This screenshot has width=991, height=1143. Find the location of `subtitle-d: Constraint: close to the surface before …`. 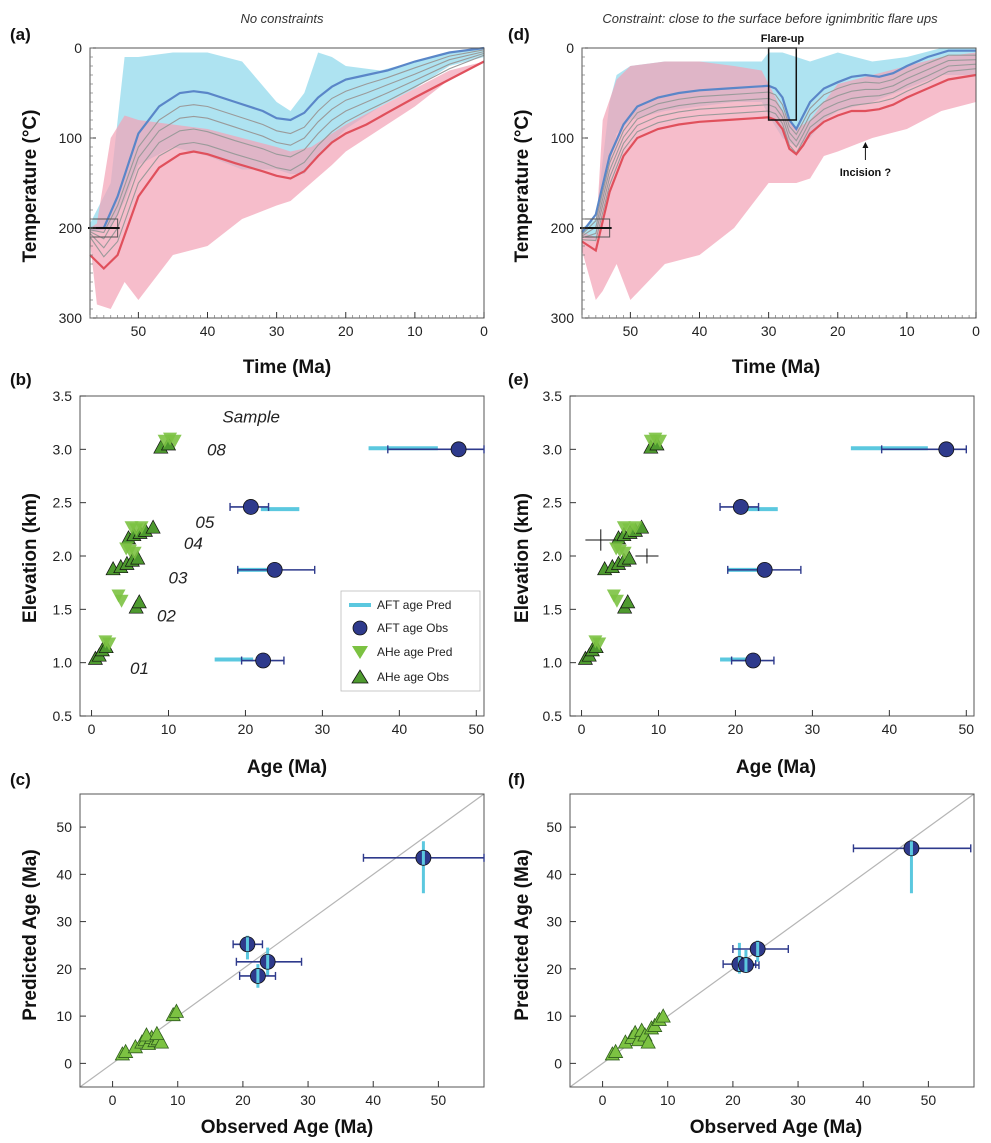

subtitle-d: Constraint: close to the surface before … is located at coordinates (770, 18).